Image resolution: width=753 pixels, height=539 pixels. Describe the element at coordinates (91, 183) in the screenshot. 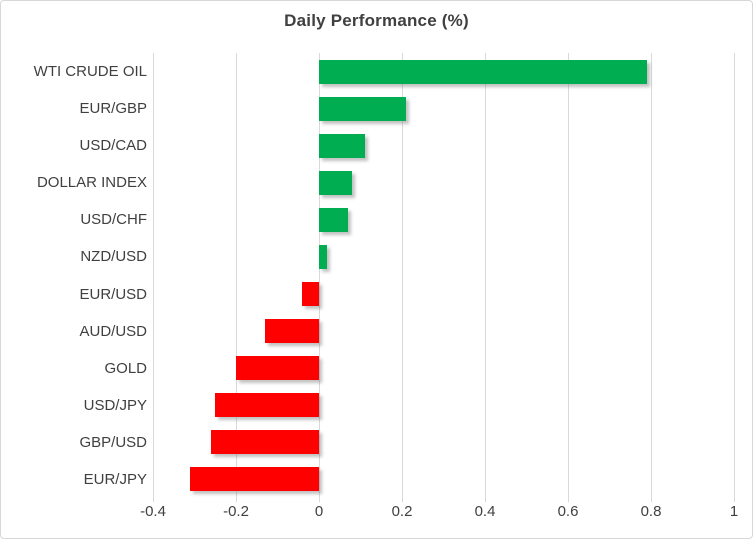

I see `category-label: DOLLAR INDEX` at that location.